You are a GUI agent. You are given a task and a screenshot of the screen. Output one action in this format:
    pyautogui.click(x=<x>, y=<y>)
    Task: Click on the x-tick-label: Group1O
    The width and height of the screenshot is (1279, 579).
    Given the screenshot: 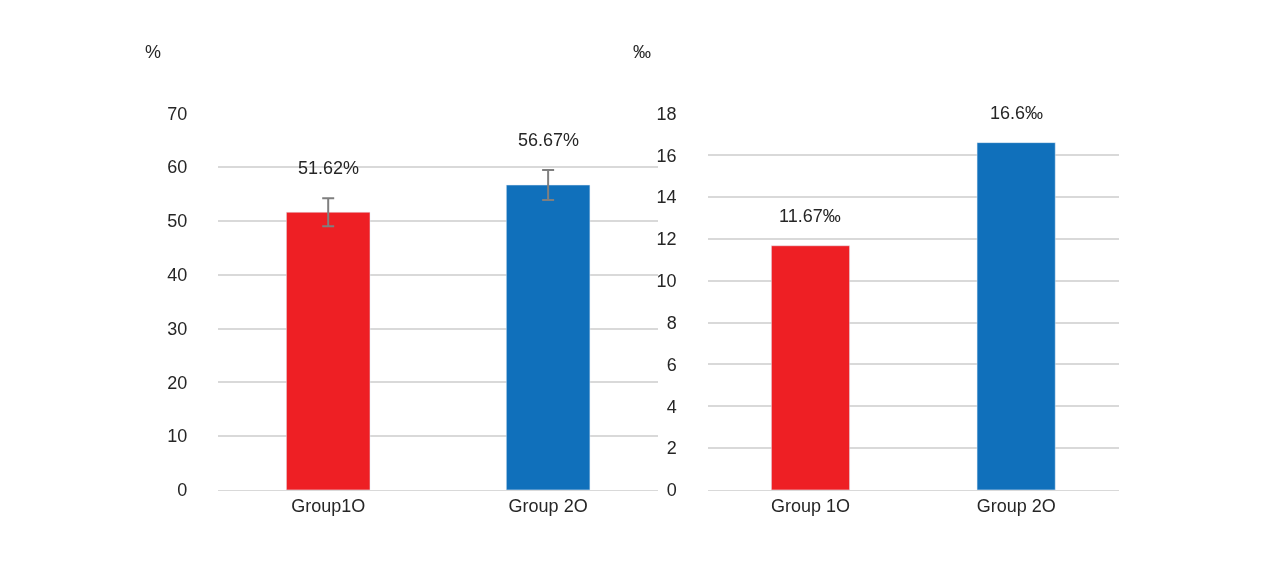 What is the action you would take?
    pyautogui.click(x=328, y=506)
    